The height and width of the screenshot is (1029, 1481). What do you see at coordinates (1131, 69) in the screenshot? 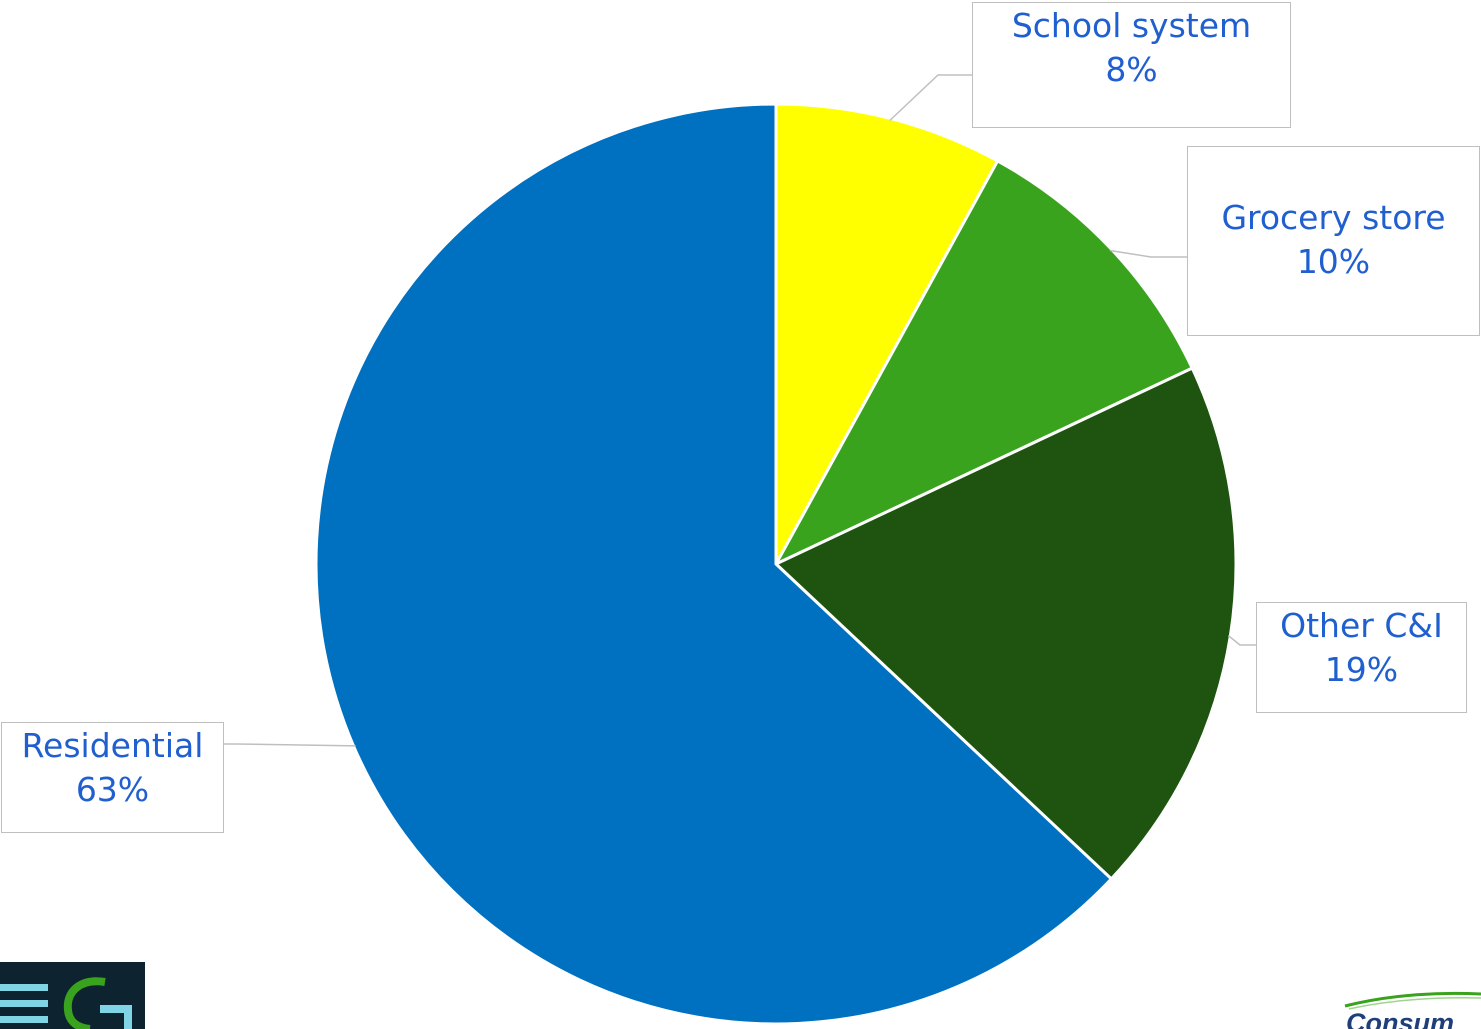
I see `slice-percent: 8%` at bounding box center [1131, 69].